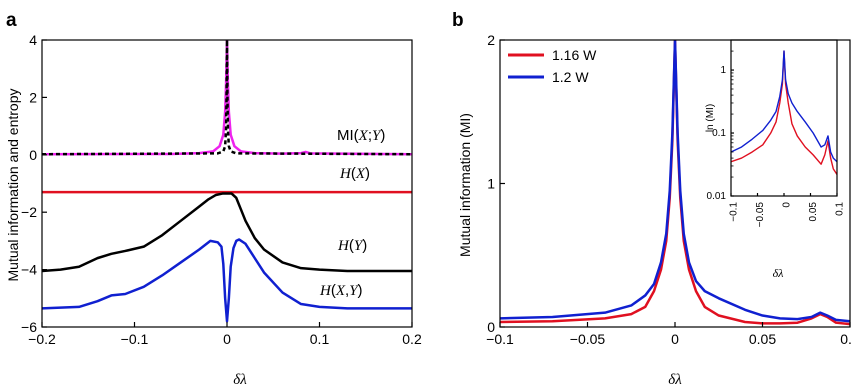 This screenshot has height=389, width=852. I want to click on panel-a-y-tick-label: −6, so click(29, 327).